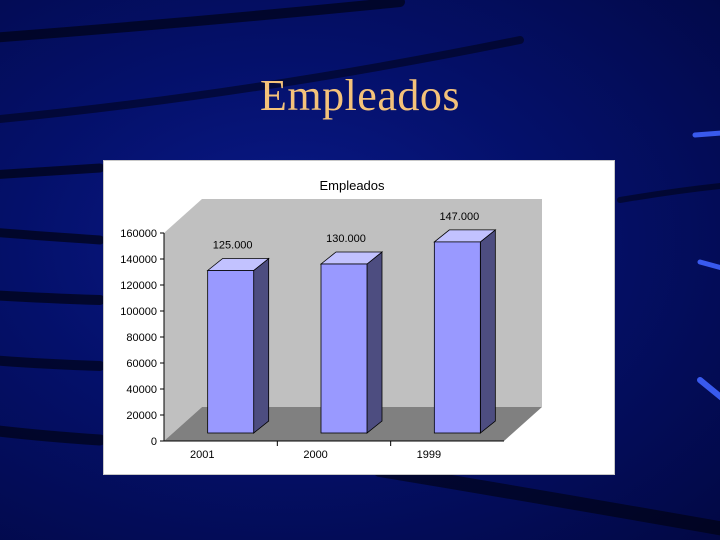  I want to click on y-tick-label: 0, so click(154, 442).